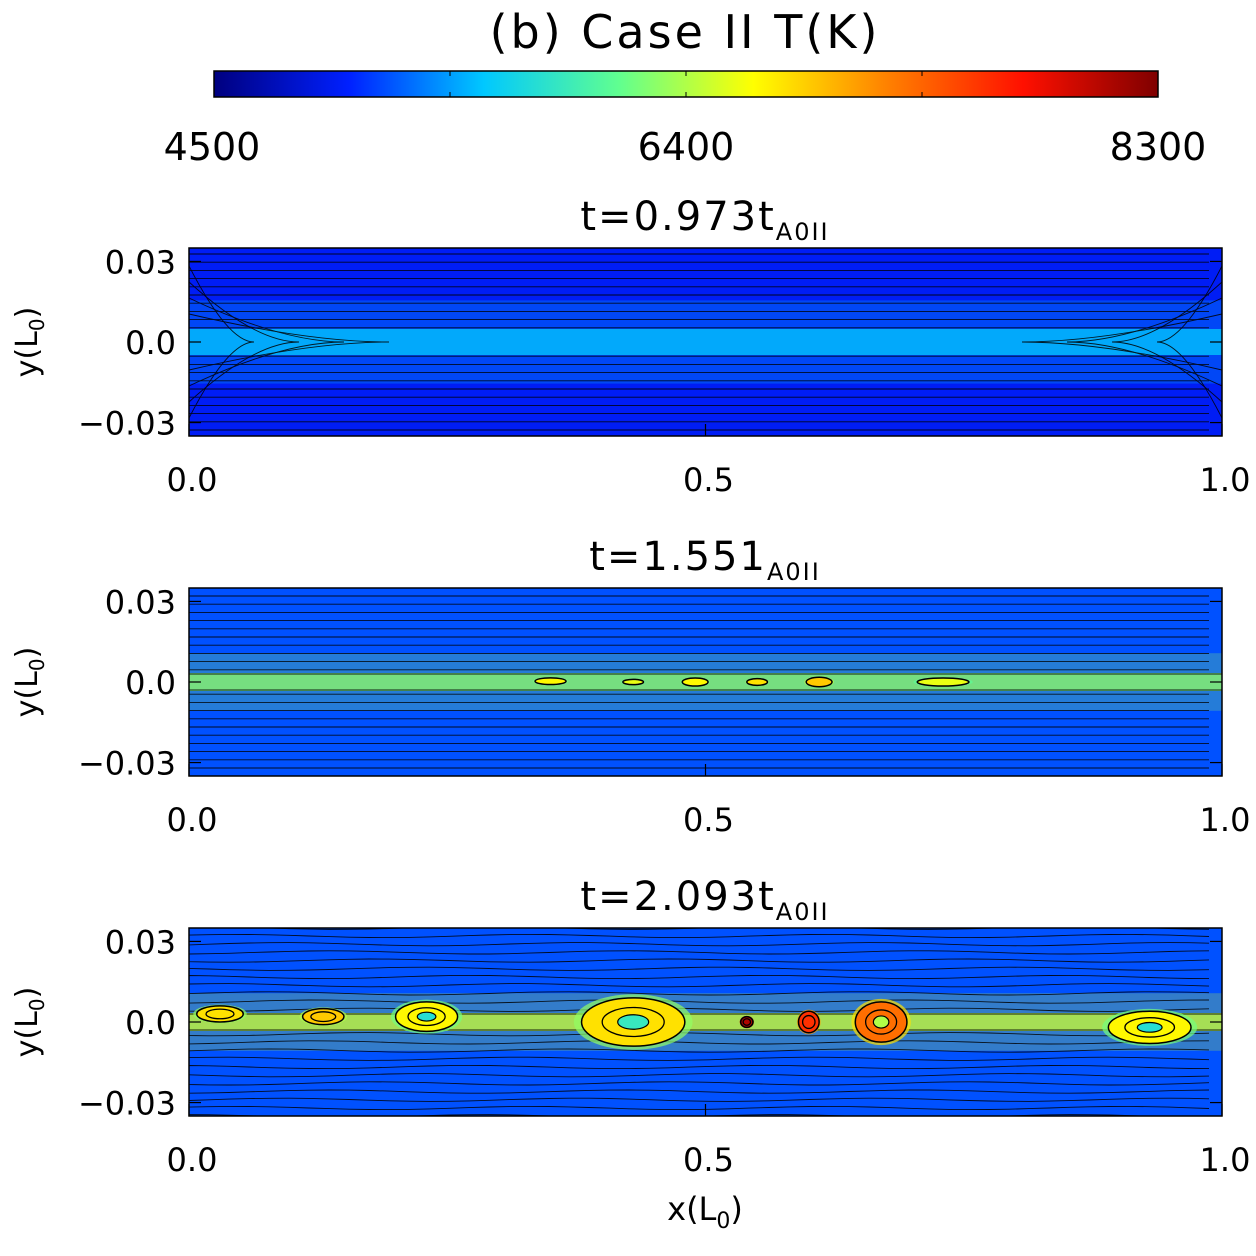 The height and width of the screenshot is (1256, 1256). I want to click on current-sheet, so click(705, 342).